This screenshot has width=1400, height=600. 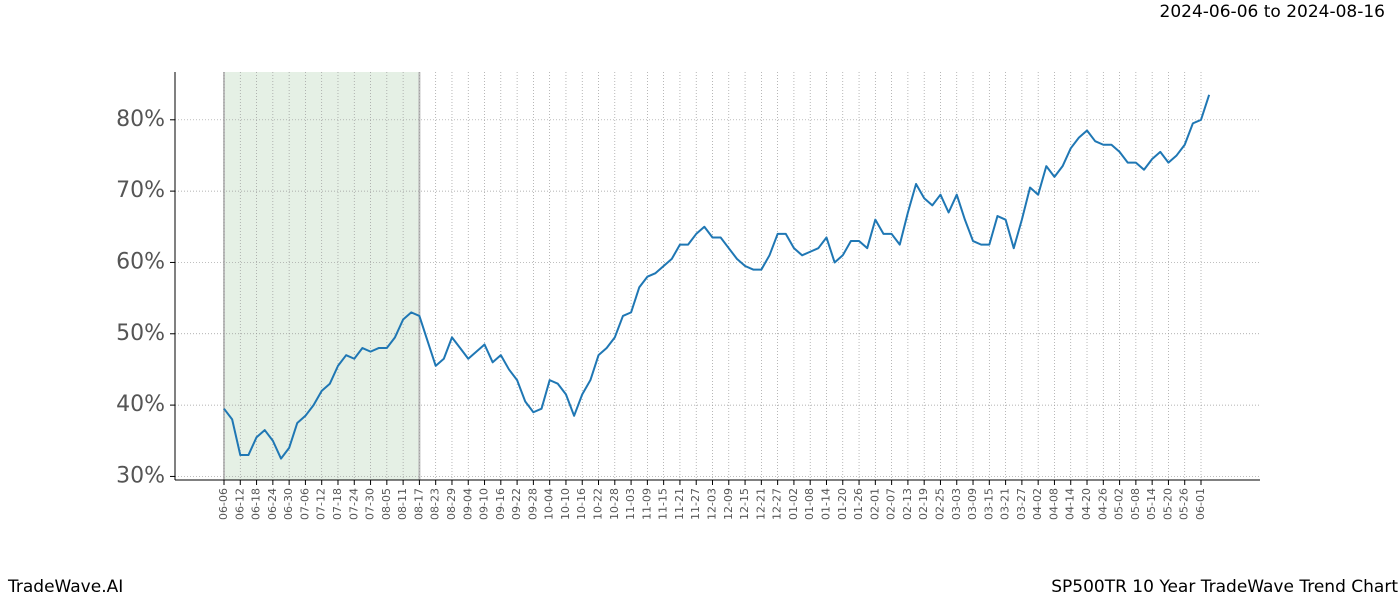 What do you see at coordinates (1037, 504) in the screenshot?
I see `x-tick-label: 04-02` at bounding box center [1037, 504].